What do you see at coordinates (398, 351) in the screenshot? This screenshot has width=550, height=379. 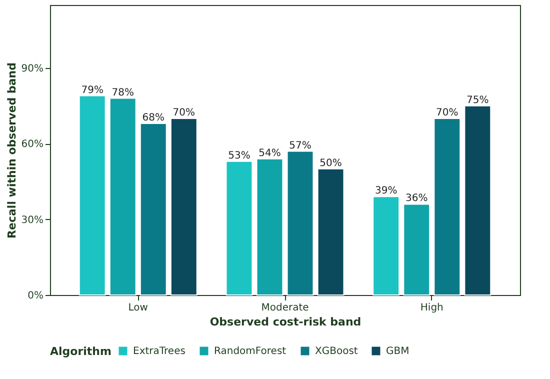 I see `legend-label: GBM` at bounding box center [398, 351].